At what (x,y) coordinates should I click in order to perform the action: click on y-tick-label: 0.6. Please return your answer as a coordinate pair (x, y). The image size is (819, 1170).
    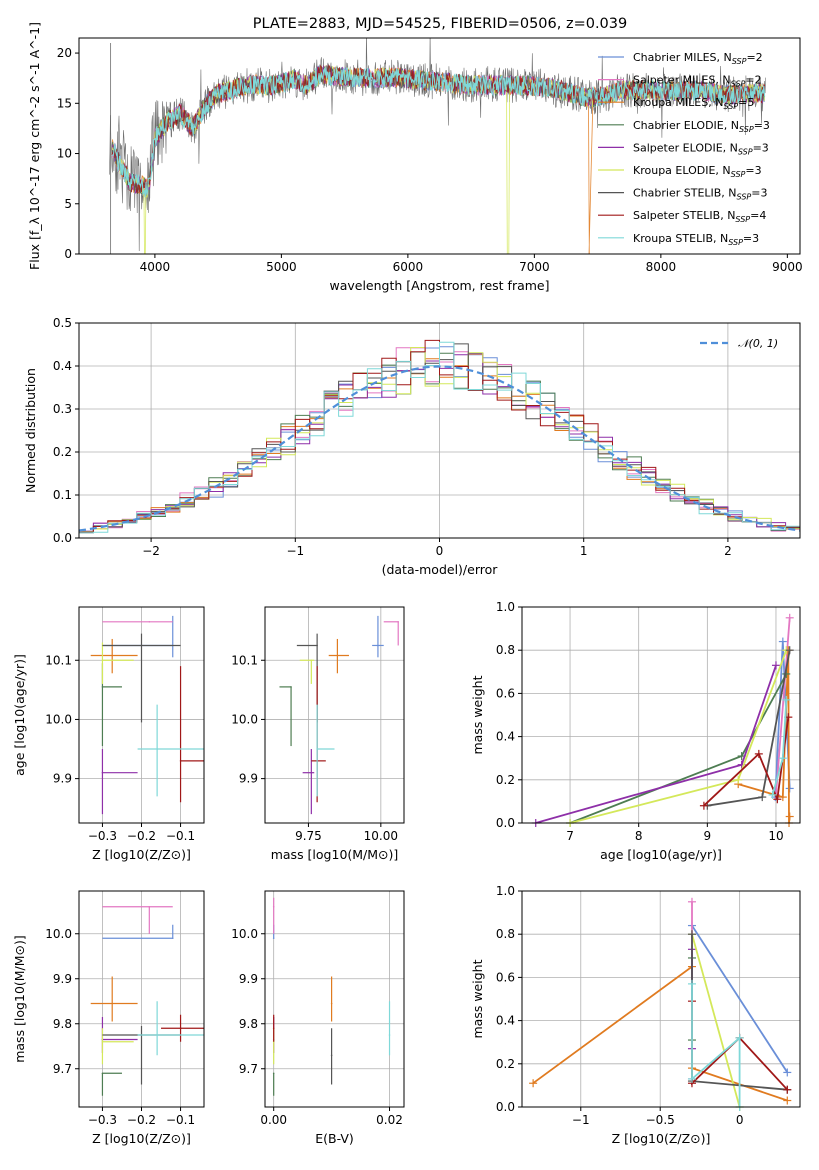
    Looking at the image, I should click on (505, 693).